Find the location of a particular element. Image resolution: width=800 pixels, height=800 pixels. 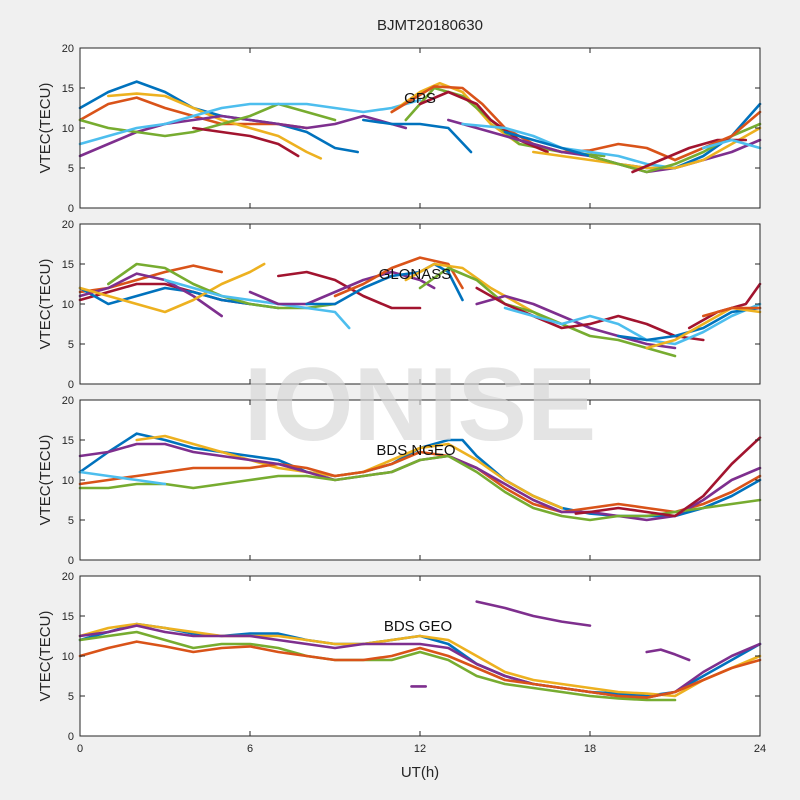

panel-label: BDS NGEO is located at coordinates (415, 450).